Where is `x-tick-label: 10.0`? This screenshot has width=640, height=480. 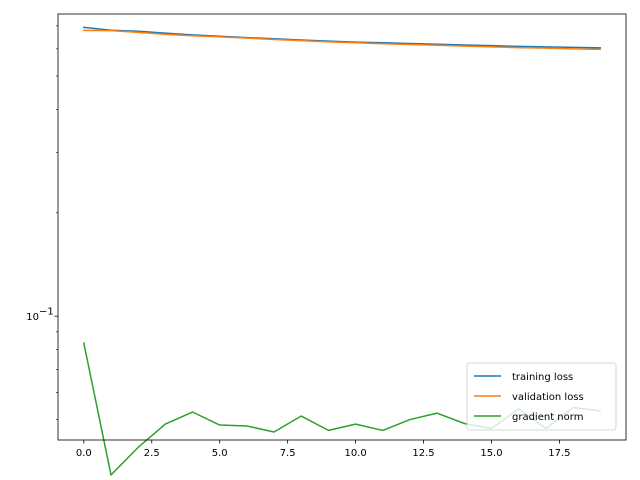
x-tick-label: 10.0 is located at coordinates (355, 453).